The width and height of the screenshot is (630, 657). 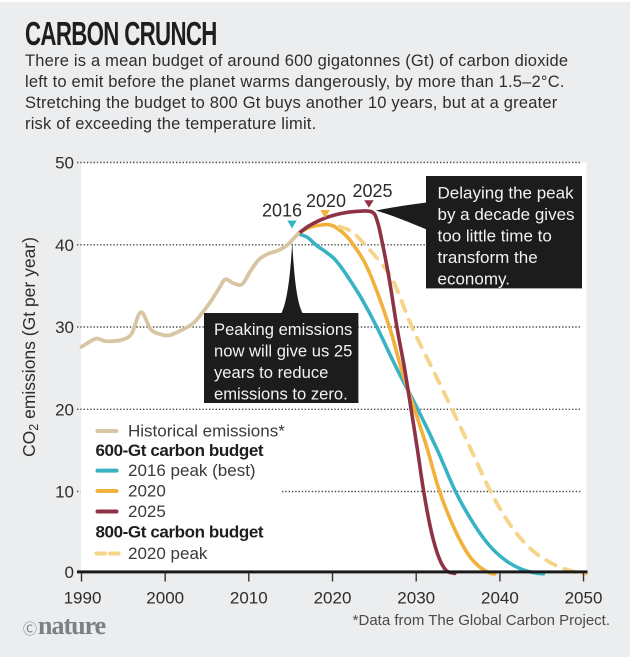 I want to click on svg-text: too little time to, so click(x=495, y=236).